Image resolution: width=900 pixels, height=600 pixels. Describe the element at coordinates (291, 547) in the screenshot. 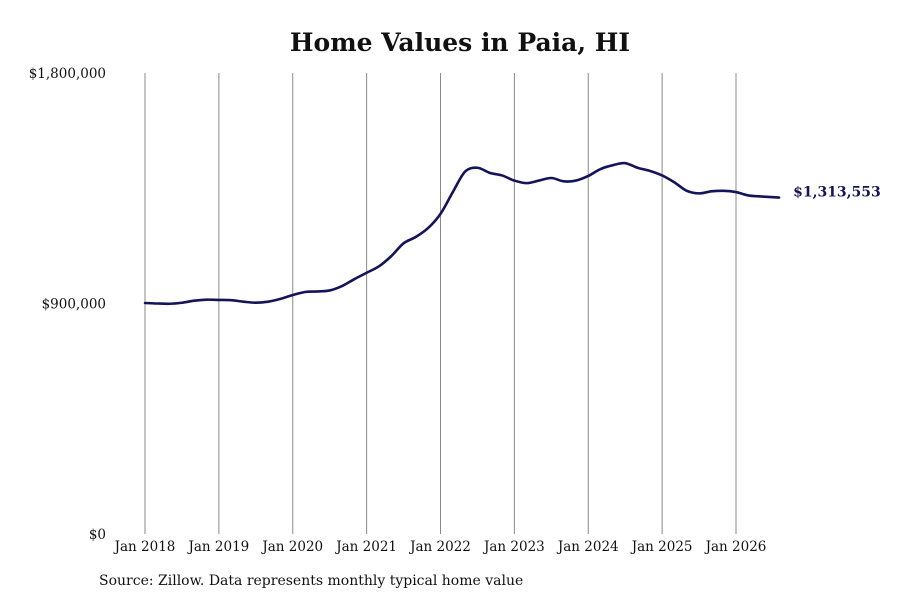

I see `x-tick-label: Jan 2020` at that location.